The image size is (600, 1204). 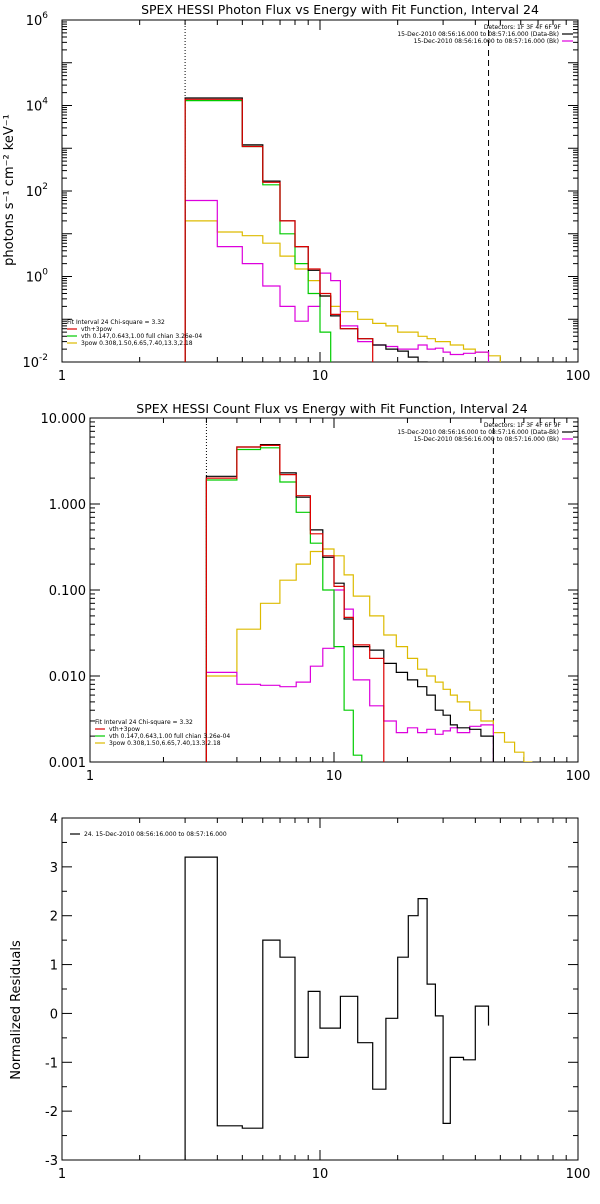 What do you see at coordinates (16, 1010) in the screenshot?
I see `y-axis-label: Normalized Residuals` at bounding box center [16, 1010].